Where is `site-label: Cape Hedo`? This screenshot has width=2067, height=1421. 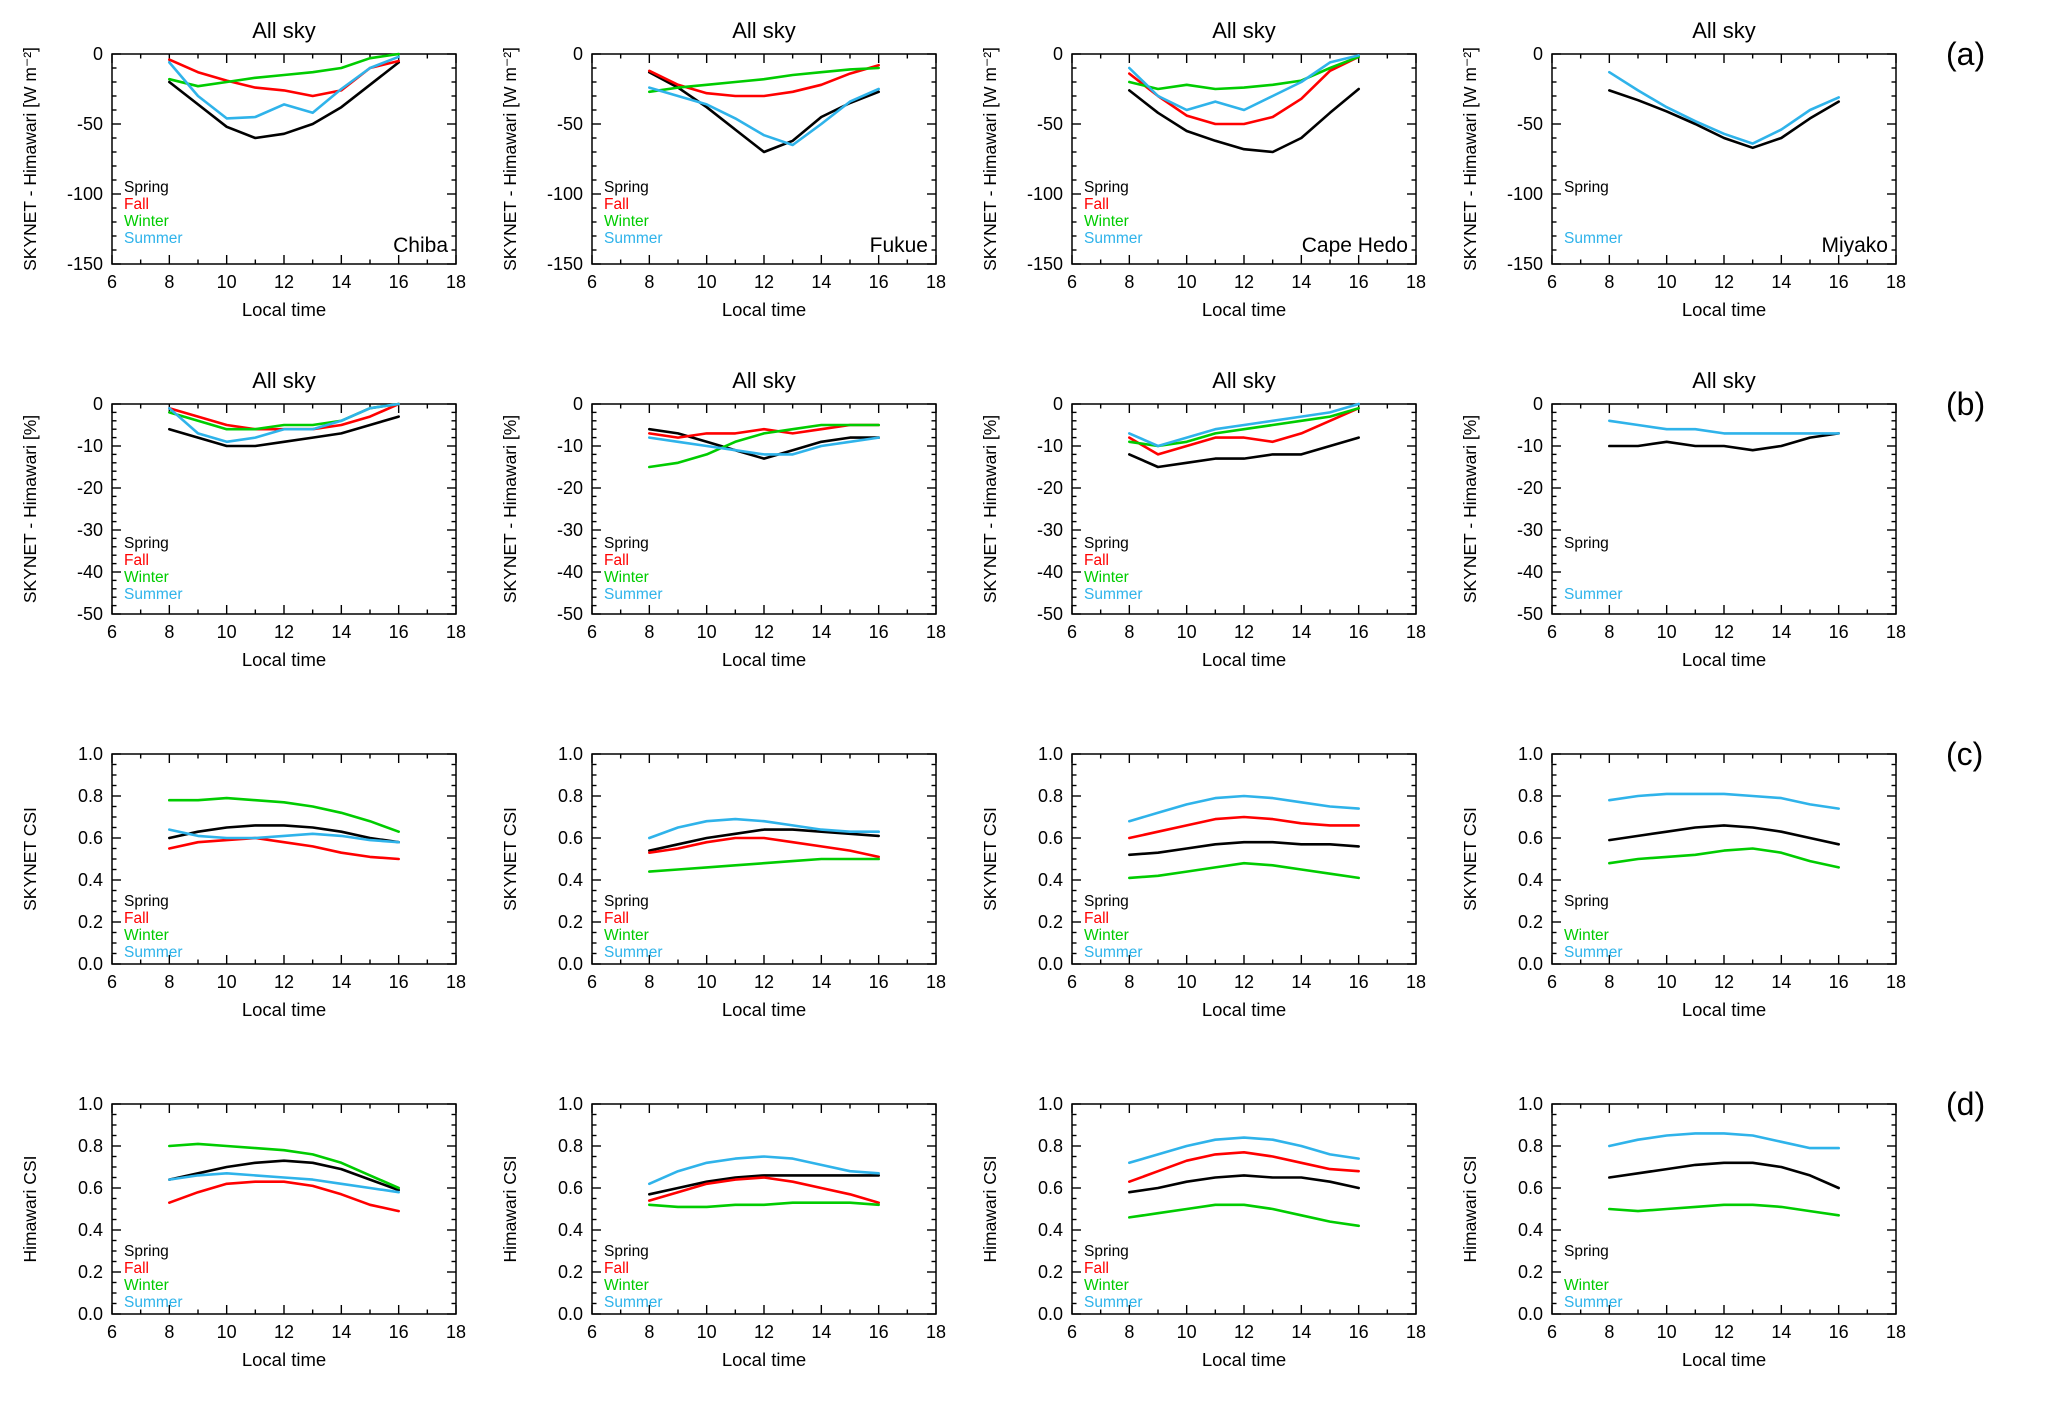
site-label: Cape Hedo is located at coordinates (1355, 245).